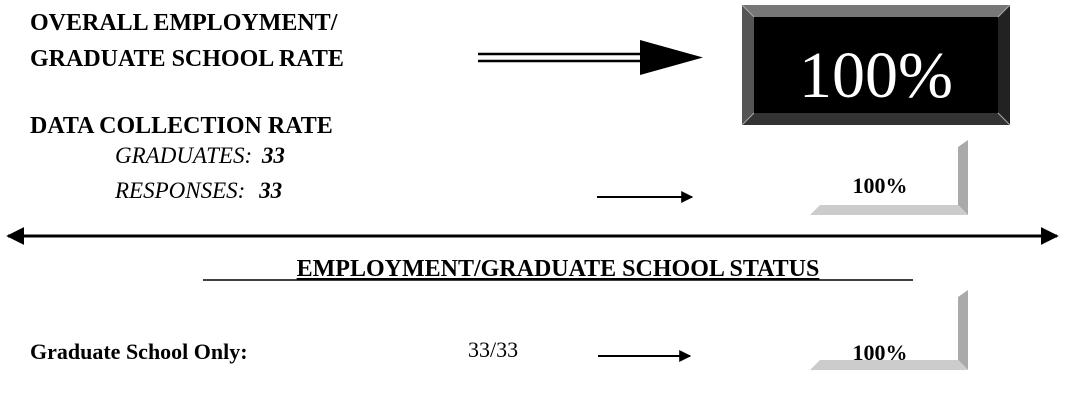 Image resolution: width=1065 pixels, height=414 pixels. What do you see at coordinates (590, 57) in the screenshot?
I see `double-arrow` at bounding box center [590, 57].